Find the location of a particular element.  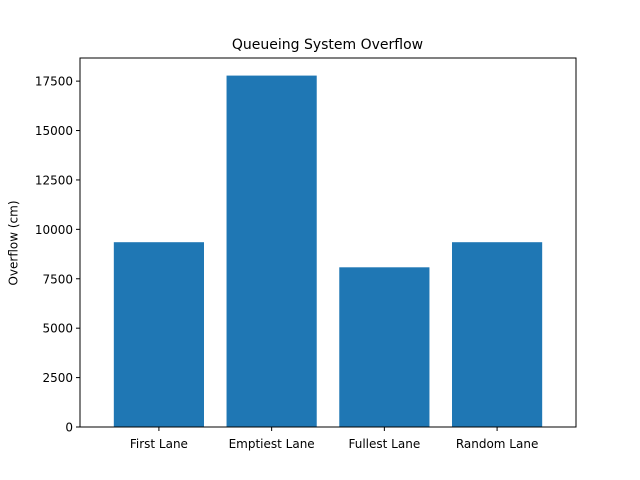

x-tick-label: Random Lane is located at coordinates (497, 444).